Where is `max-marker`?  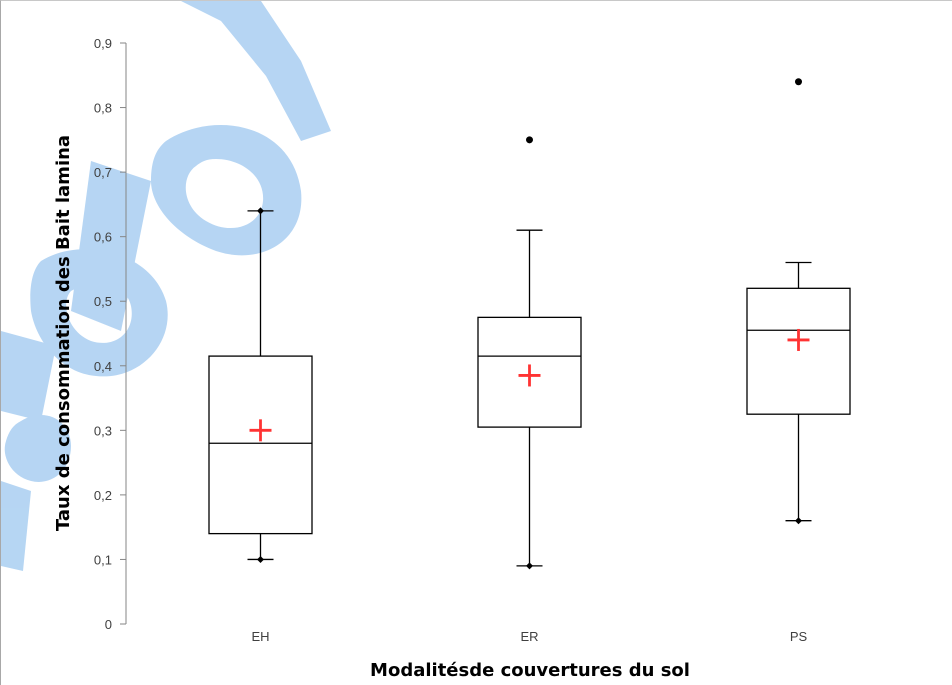
max-marker is located at coordinates (260, 211).